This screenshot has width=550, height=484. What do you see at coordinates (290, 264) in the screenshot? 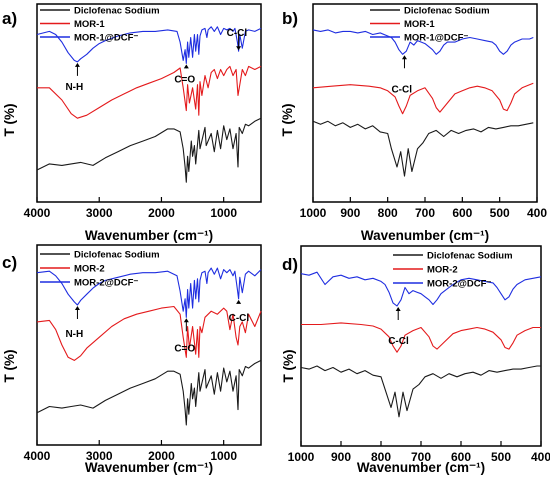
I see `panel-letter: d)` at bounding box center [290, 264].